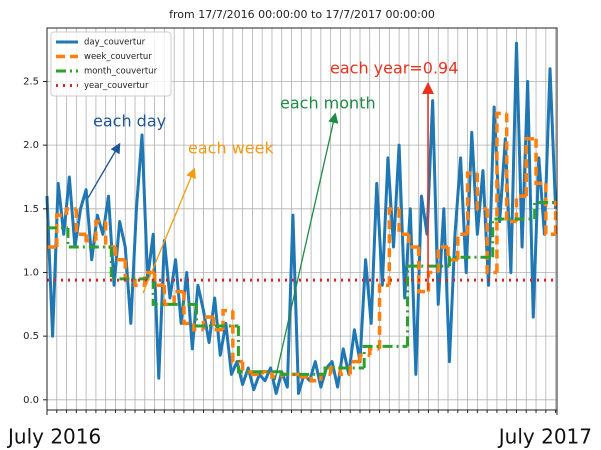  What do you see at coordinates (394, 68) in the screenshot?
I see `annotation: each year=0.94` at bounding box center [394, 68].